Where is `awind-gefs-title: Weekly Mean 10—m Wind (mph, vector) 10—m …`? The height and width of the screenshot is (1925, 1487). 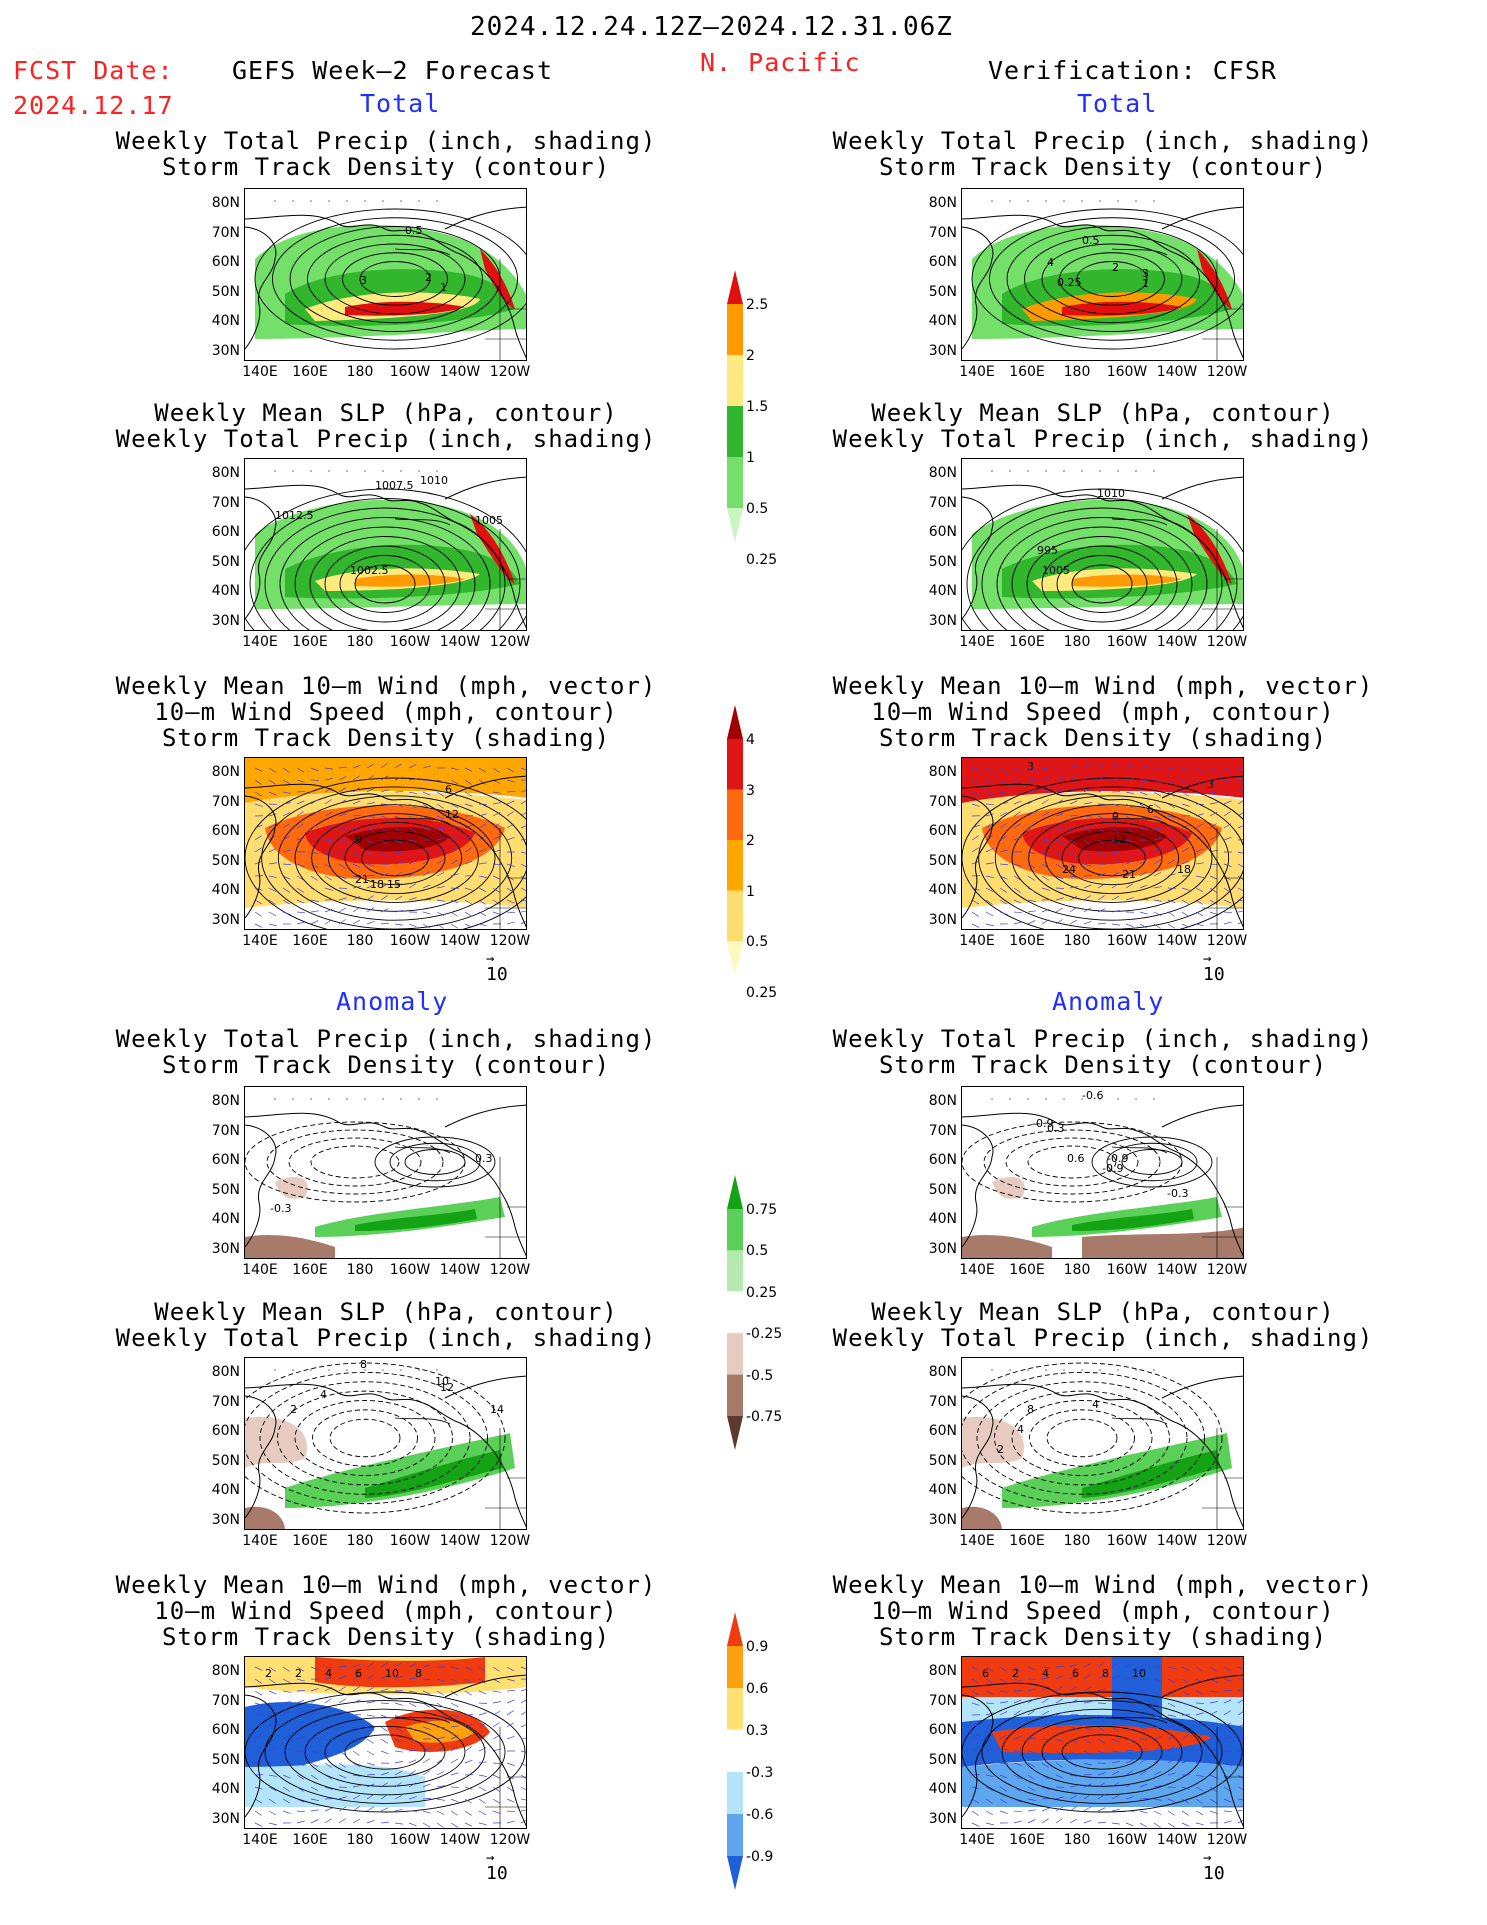 awind-gefs-title: Weekly Mean 10—m Wind (mph, vector) 10—m … is located at coordinates (386, 1611).